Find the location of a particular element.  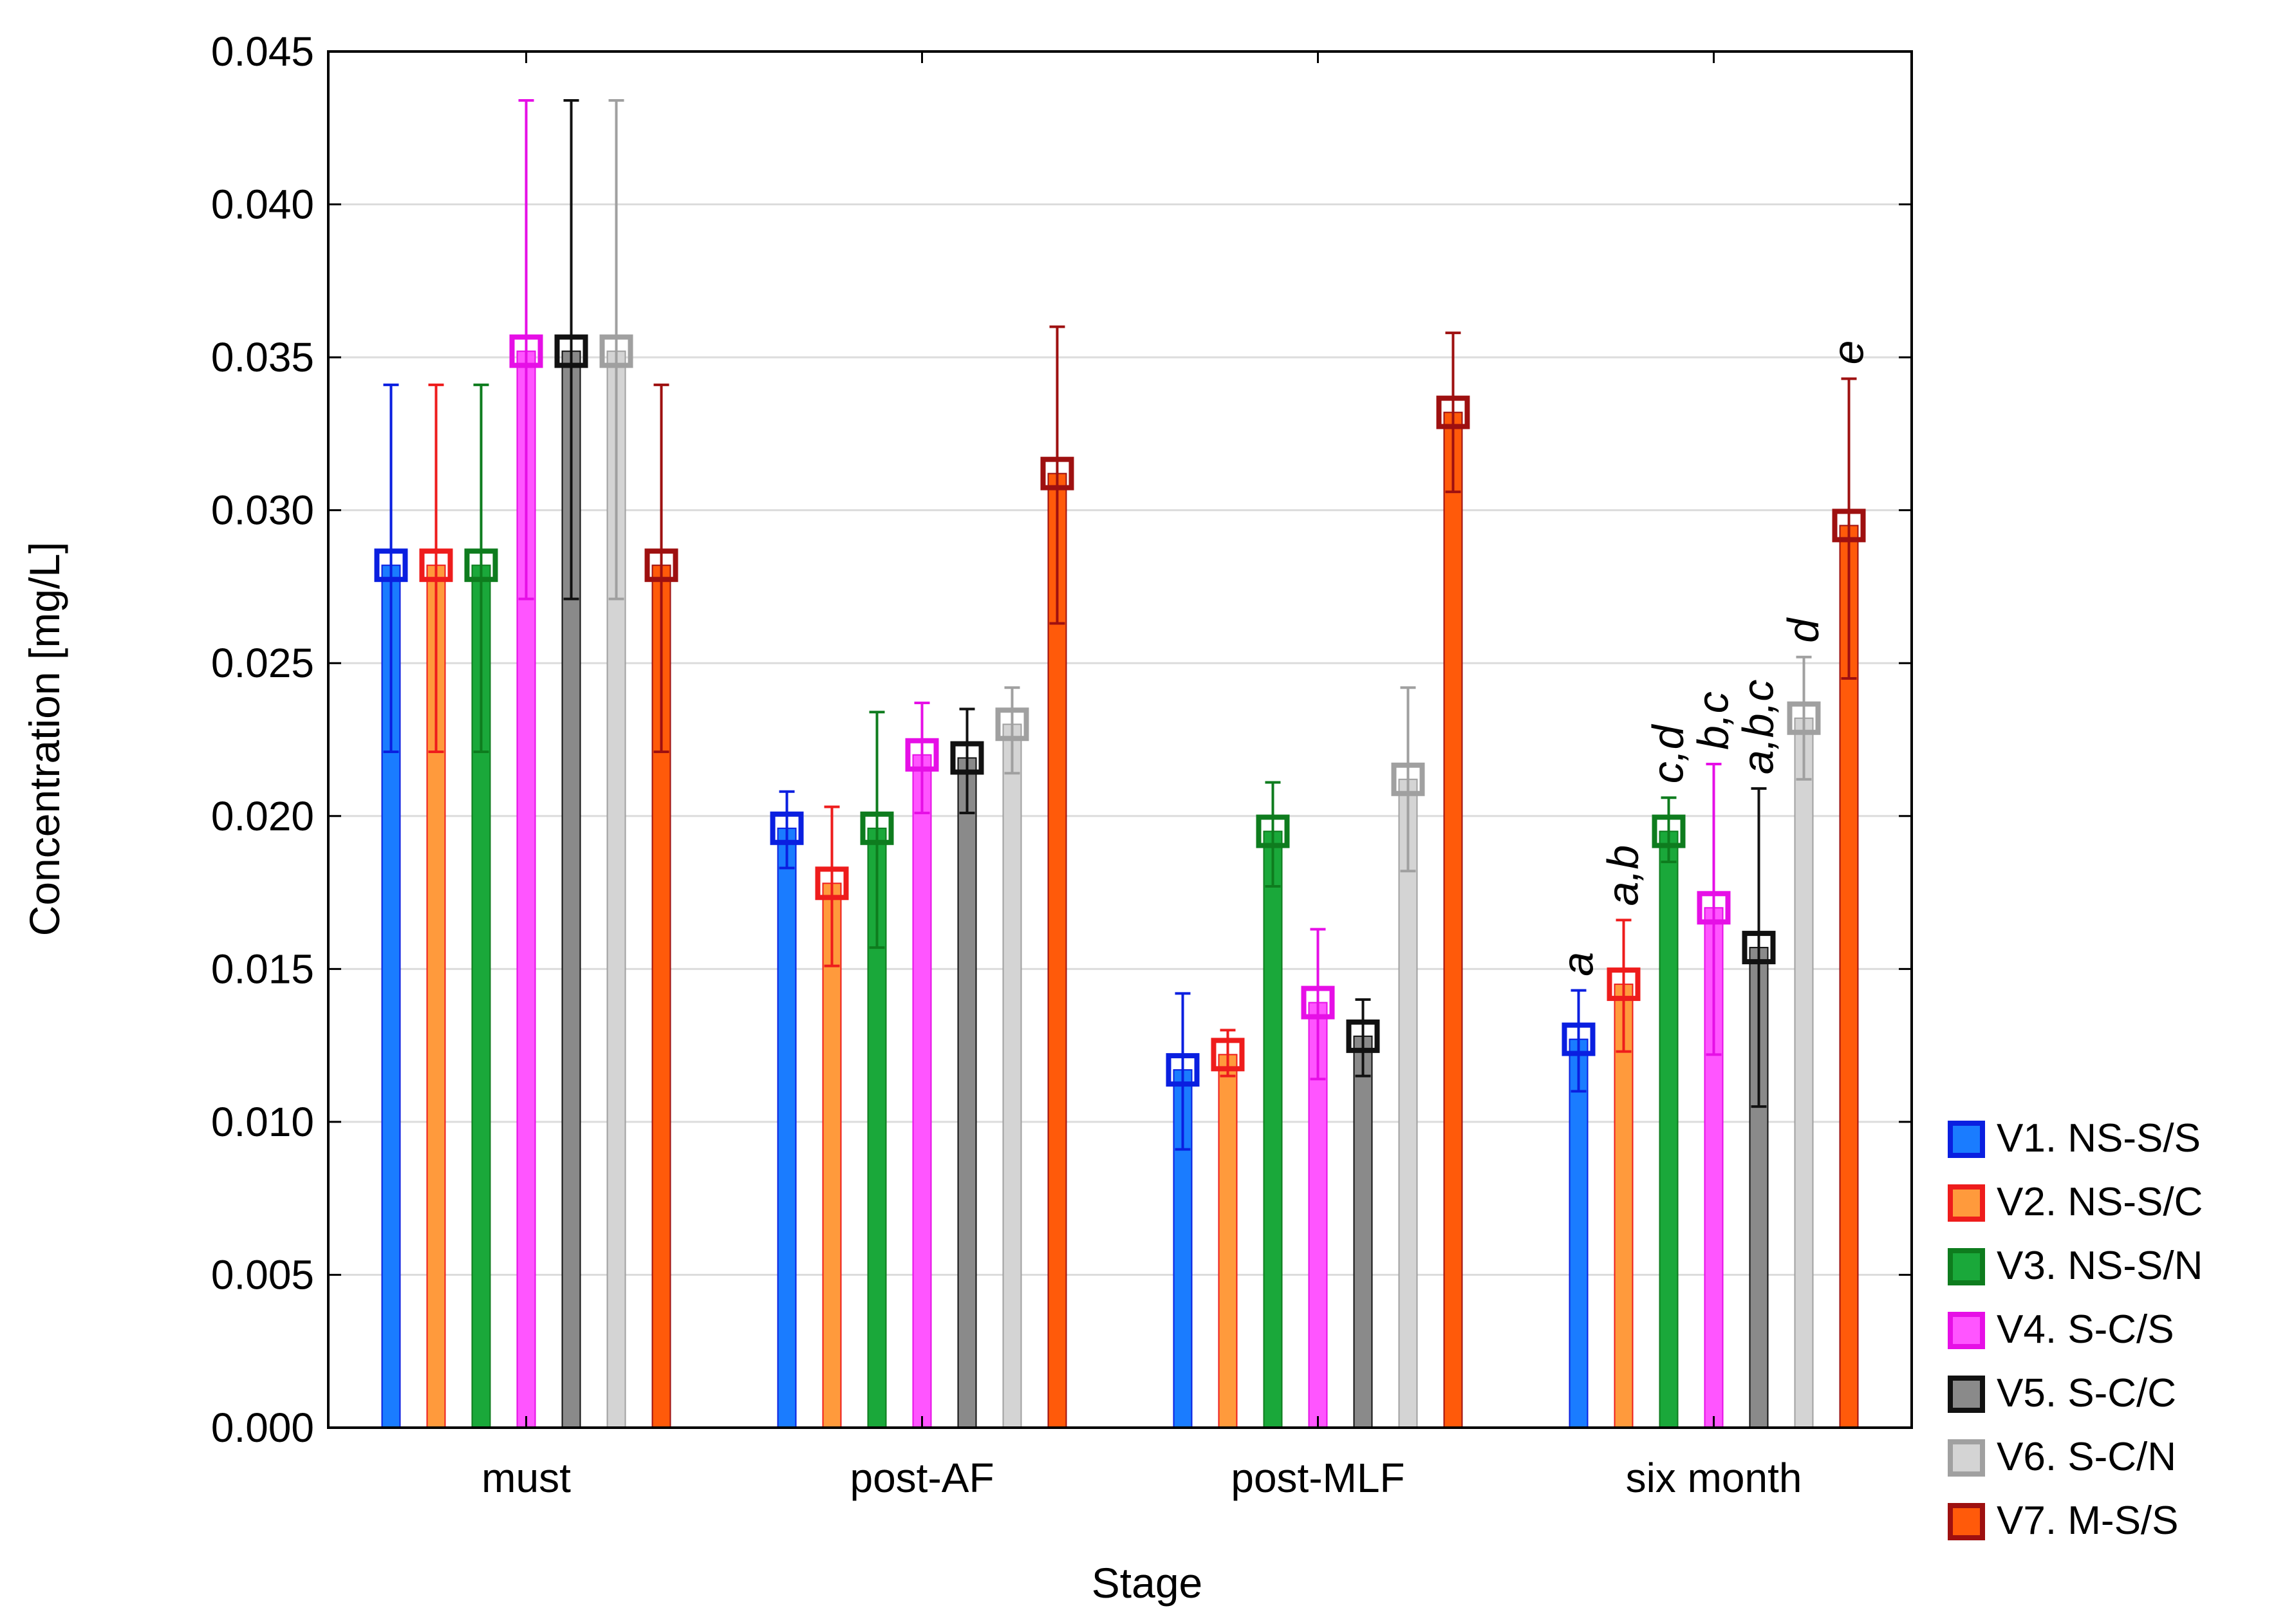

annotation-label: e is located at coordinates (1849, 353).